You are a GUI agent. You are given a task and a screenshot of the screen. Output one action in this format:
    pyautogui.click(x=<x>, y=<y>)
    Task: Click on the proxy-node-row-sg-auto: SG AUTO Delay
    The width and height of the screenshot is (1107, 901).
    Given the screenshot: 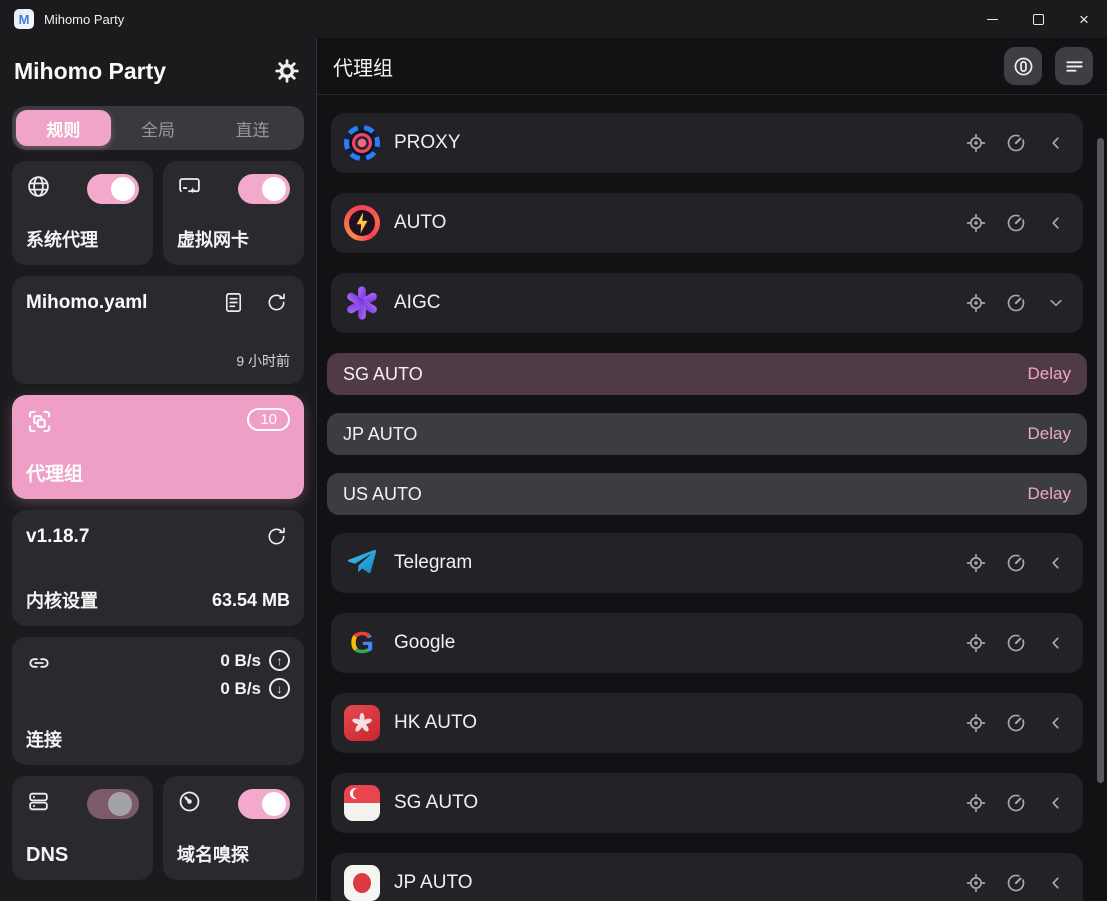 What is the action you would take?
    pyautogui.click(x=707, y=374)
    